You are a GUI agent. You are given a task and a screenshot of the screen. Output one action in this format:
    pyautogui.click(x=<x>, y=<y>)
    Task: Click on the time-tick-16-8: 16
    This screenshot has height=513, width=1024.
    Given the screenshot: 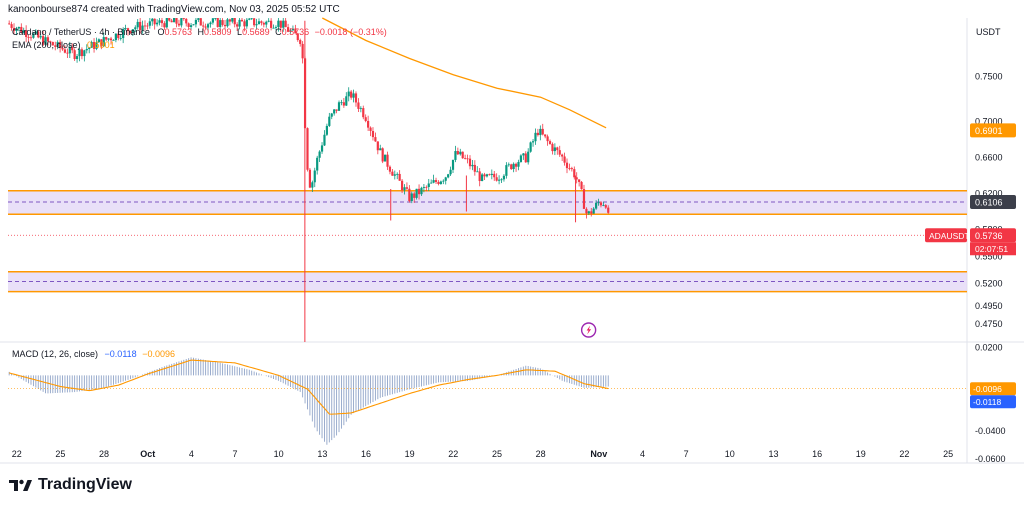 What is the action you would take?
    pyautogui.click(x=366, y=454)
    